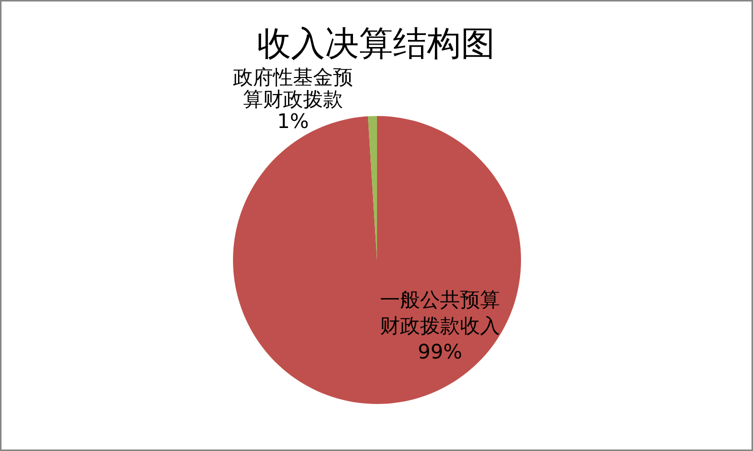 Image resolution: width=753 pixels, height=451 pixels. I want to click on title: 收入决算结构图, so click(376, 44).